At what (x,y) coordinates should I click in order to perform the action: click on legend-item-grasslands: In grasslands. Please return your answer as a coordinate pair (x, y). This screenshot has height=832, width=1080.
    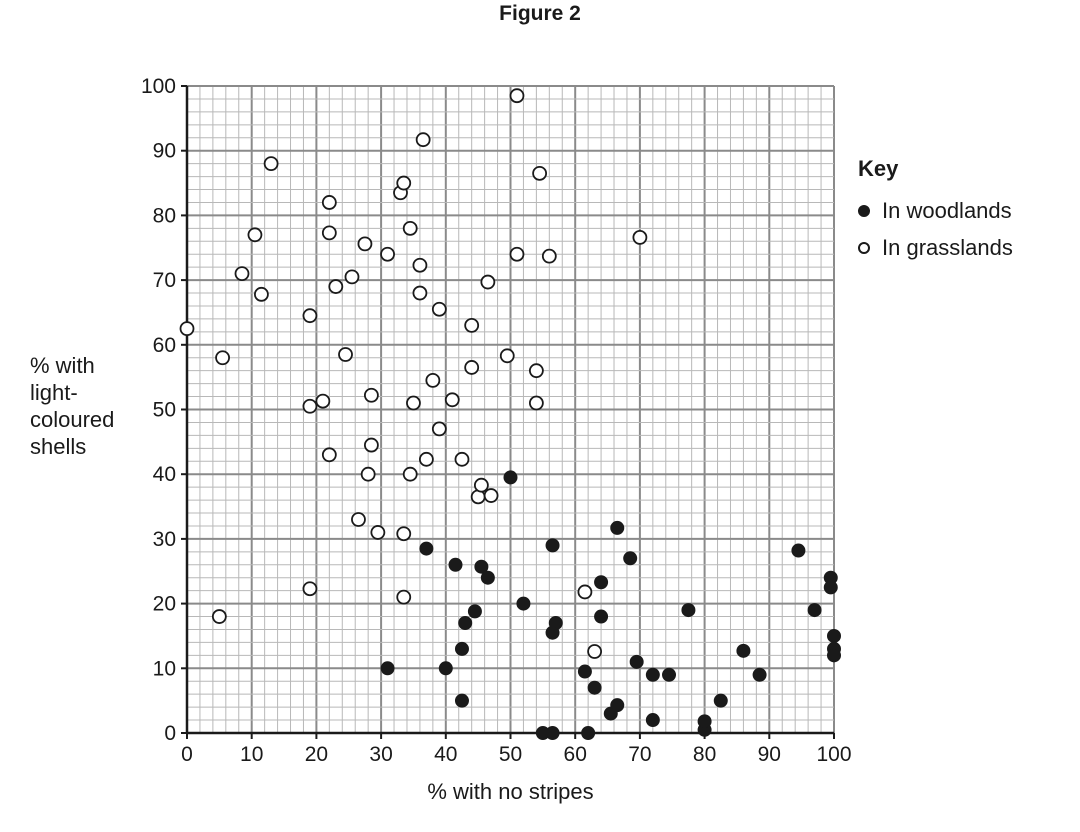
    Looking at the image, I should click on (935, 247).